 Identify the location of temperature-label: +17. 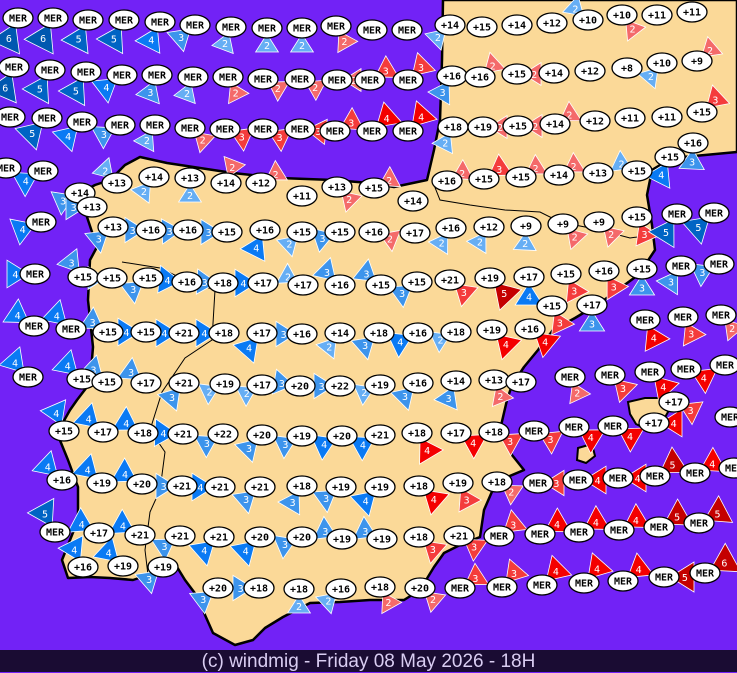
(146, 383).